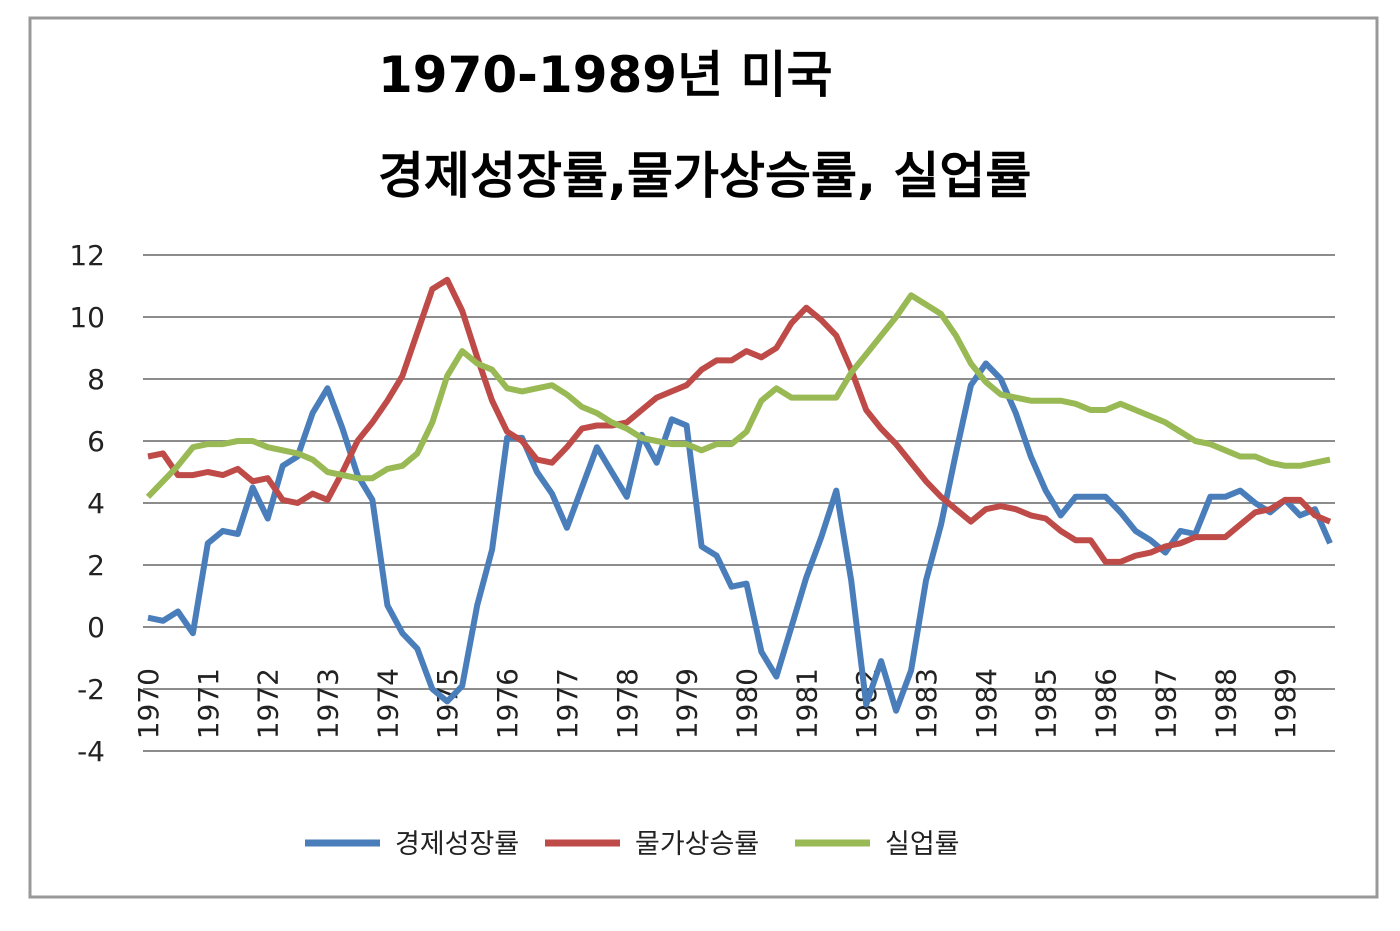 This screenshot has width=1400, height=931. What do you see at coordinates (687, 703) in the screenshot?
I see `x-tick-label: 1979` at bounding box center [687, 703].